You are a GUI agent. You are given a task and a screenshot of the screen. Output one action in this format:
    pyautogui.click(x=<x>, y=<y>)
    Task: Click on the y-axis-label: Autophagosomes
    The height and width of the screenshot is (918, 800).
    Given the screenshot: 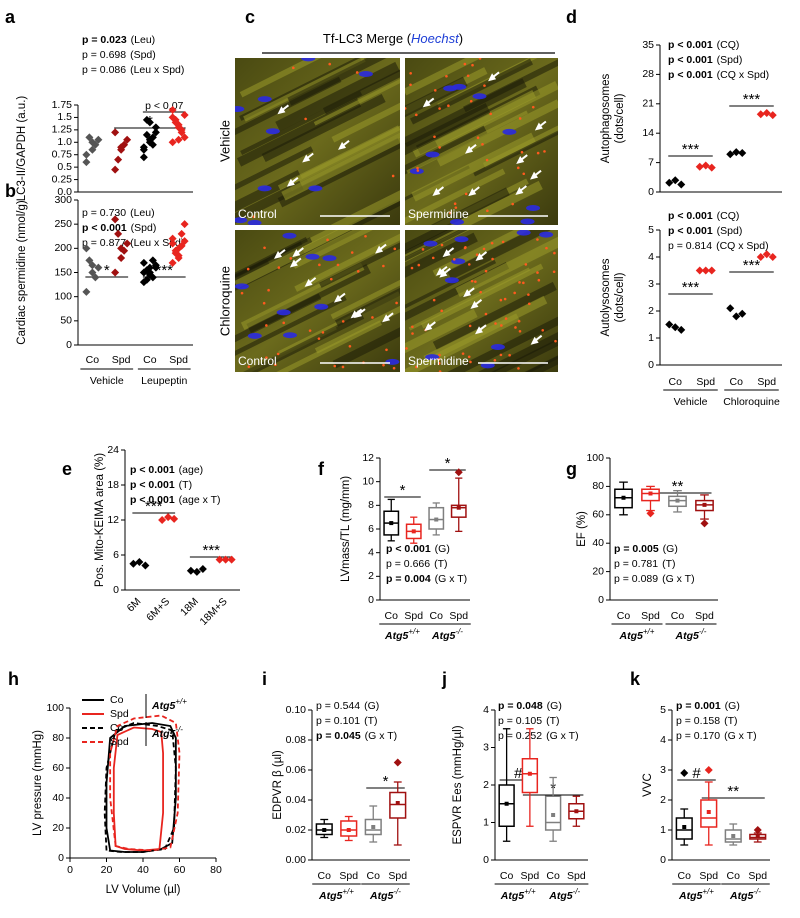 What is the action you would take?
    pyautogui.click(x=606, y=119)
    